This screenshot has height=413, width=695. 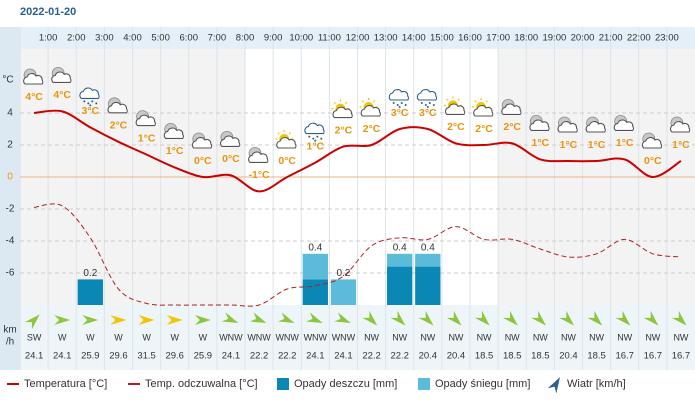 What do you see at coordinates (482, 384) in the screenshot?
I see `legend-label: Opady śniegu [mm]` at bounding box center [482, 384].